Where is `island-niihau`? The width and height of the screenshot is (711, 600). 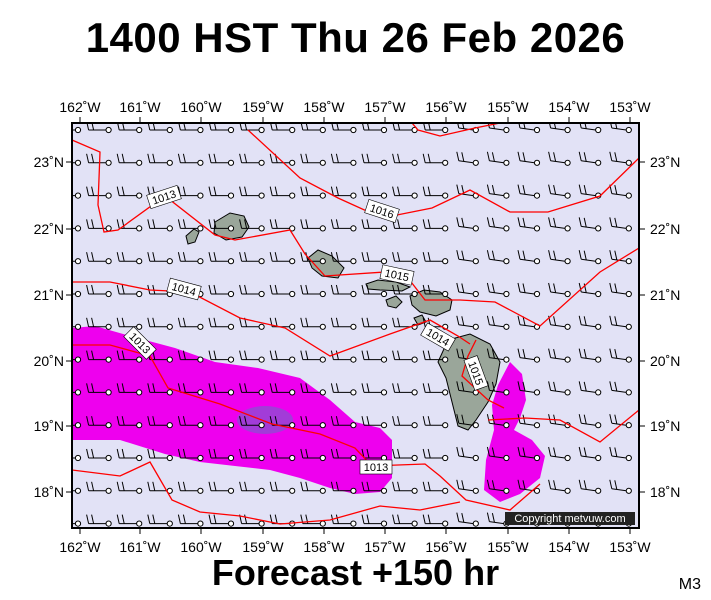
island-niihau is located at coordinates (192, 236).